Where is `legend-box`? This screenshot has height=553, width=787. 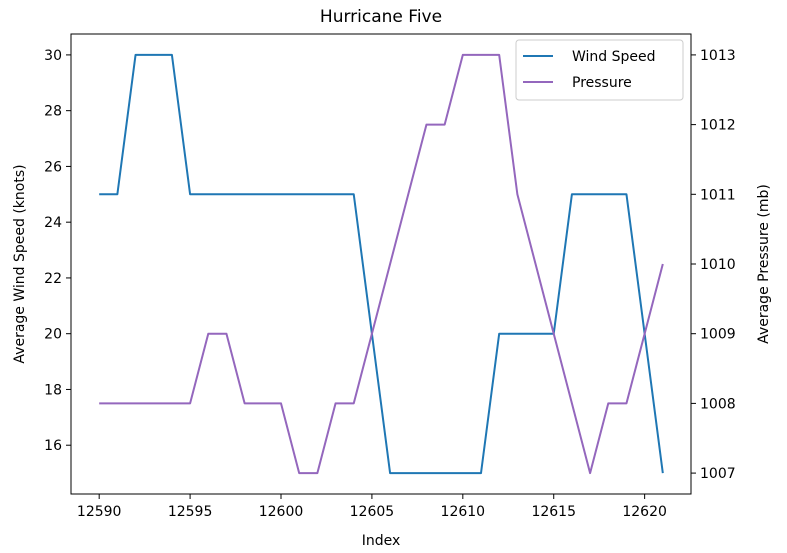
legend-box is located at coordinates (599, 70).